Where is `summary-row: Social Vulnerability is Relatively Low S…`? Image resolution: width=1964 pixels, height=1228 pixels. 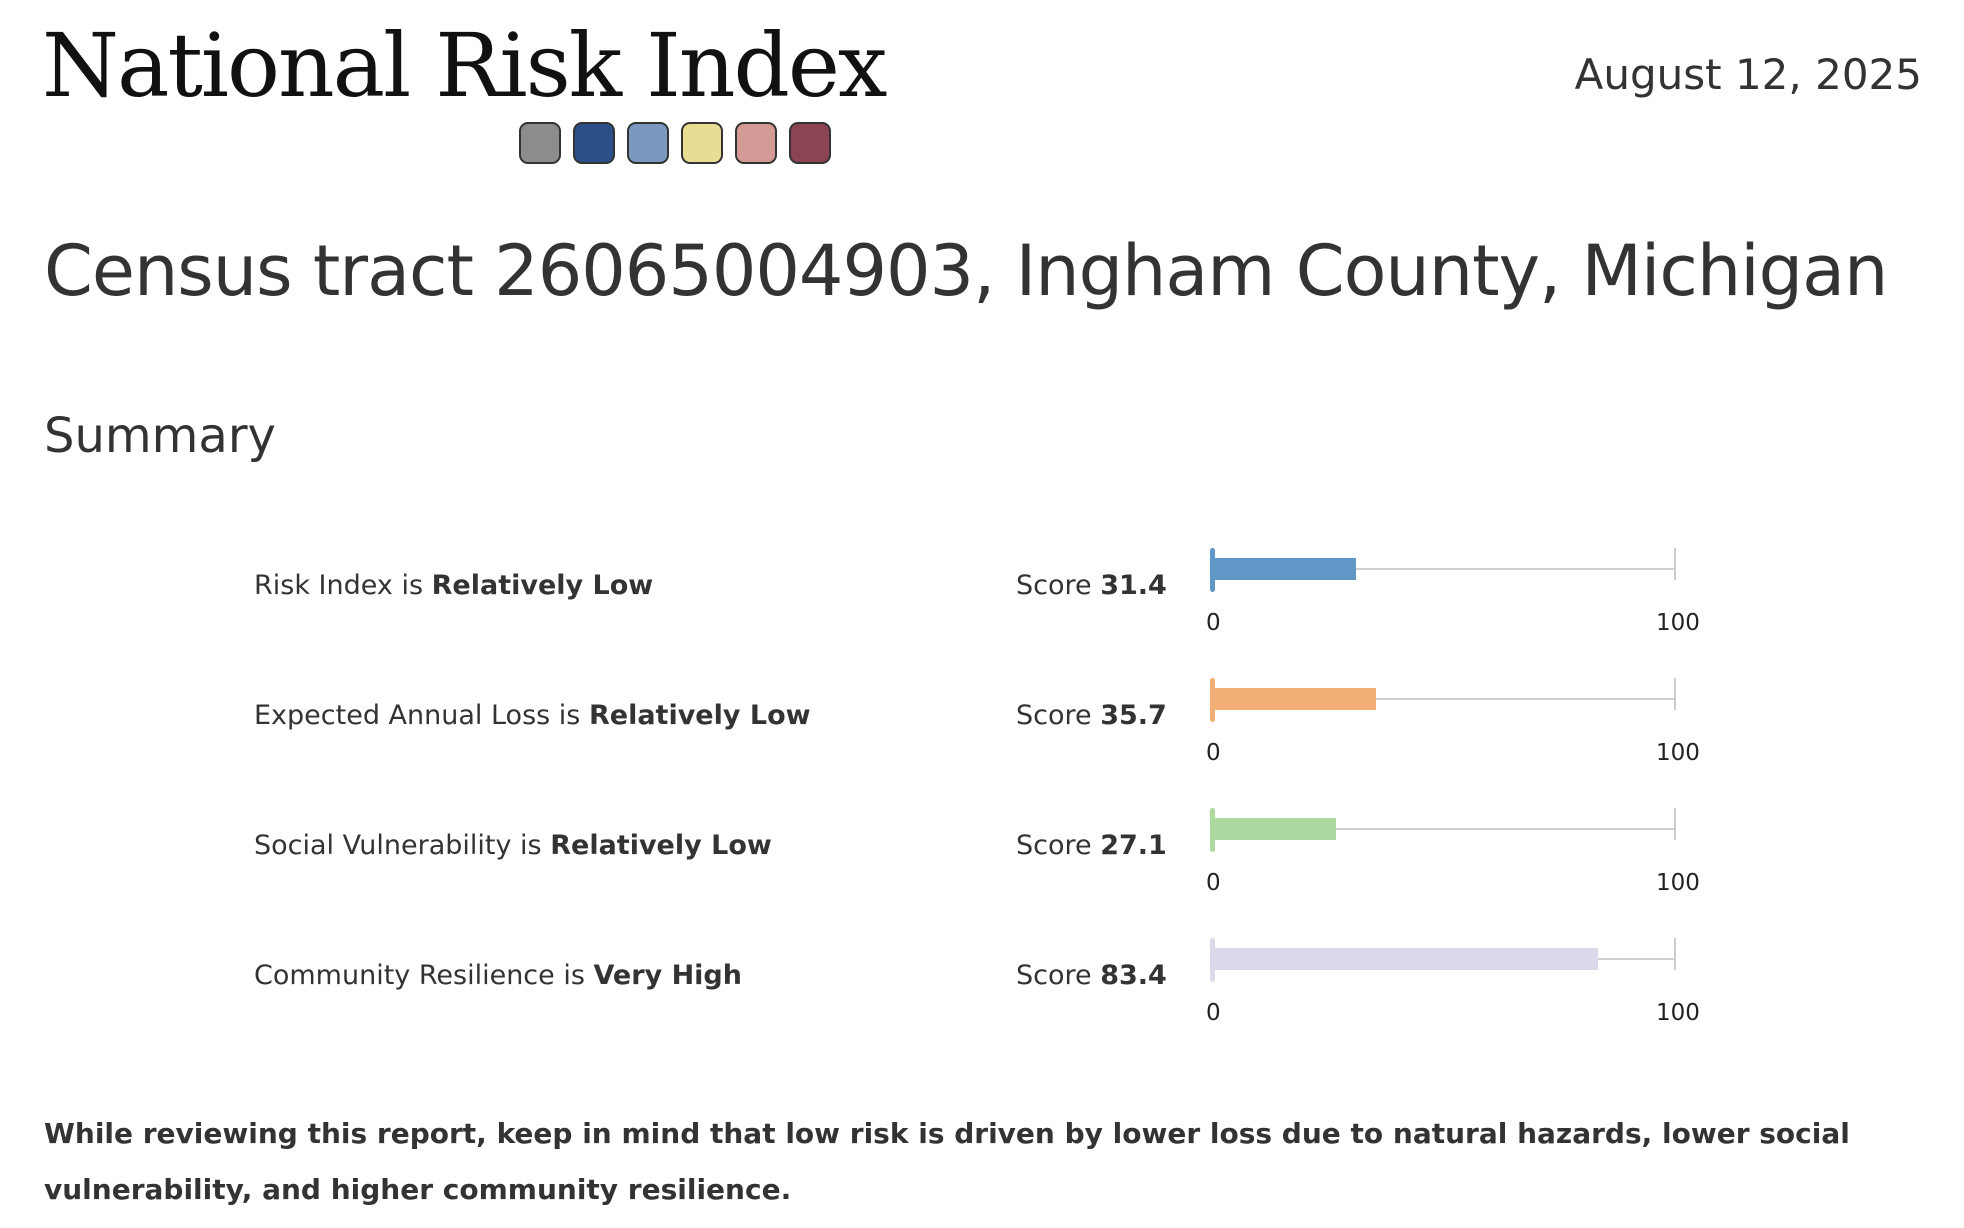
summary-row: Social Vulnerability is Relatively Low S… is located at coordinates (982, 850).